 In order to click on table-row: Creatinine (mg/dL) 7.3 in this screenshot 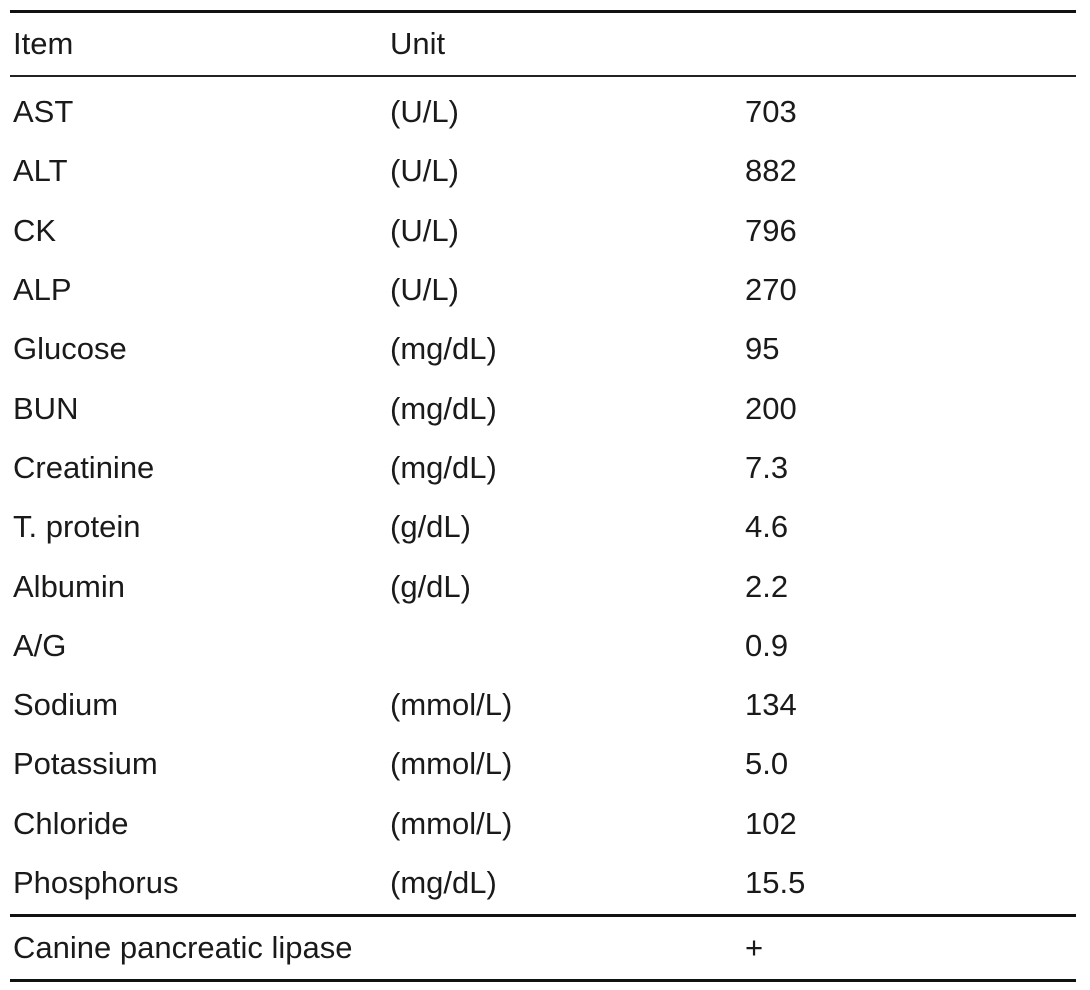, I will do `click(543, 467)`.